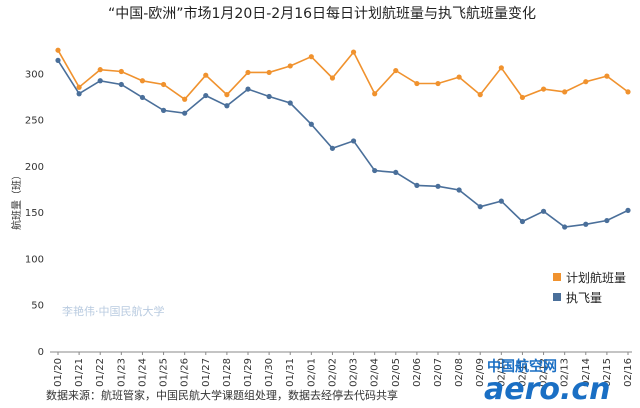 The width and height of the screenshot is (640, 408). I want to click on chart-title: “中国-欧洲”市场1月20日-2月16日每日计划航班量与执飞航班量变化, so click(322, 13).